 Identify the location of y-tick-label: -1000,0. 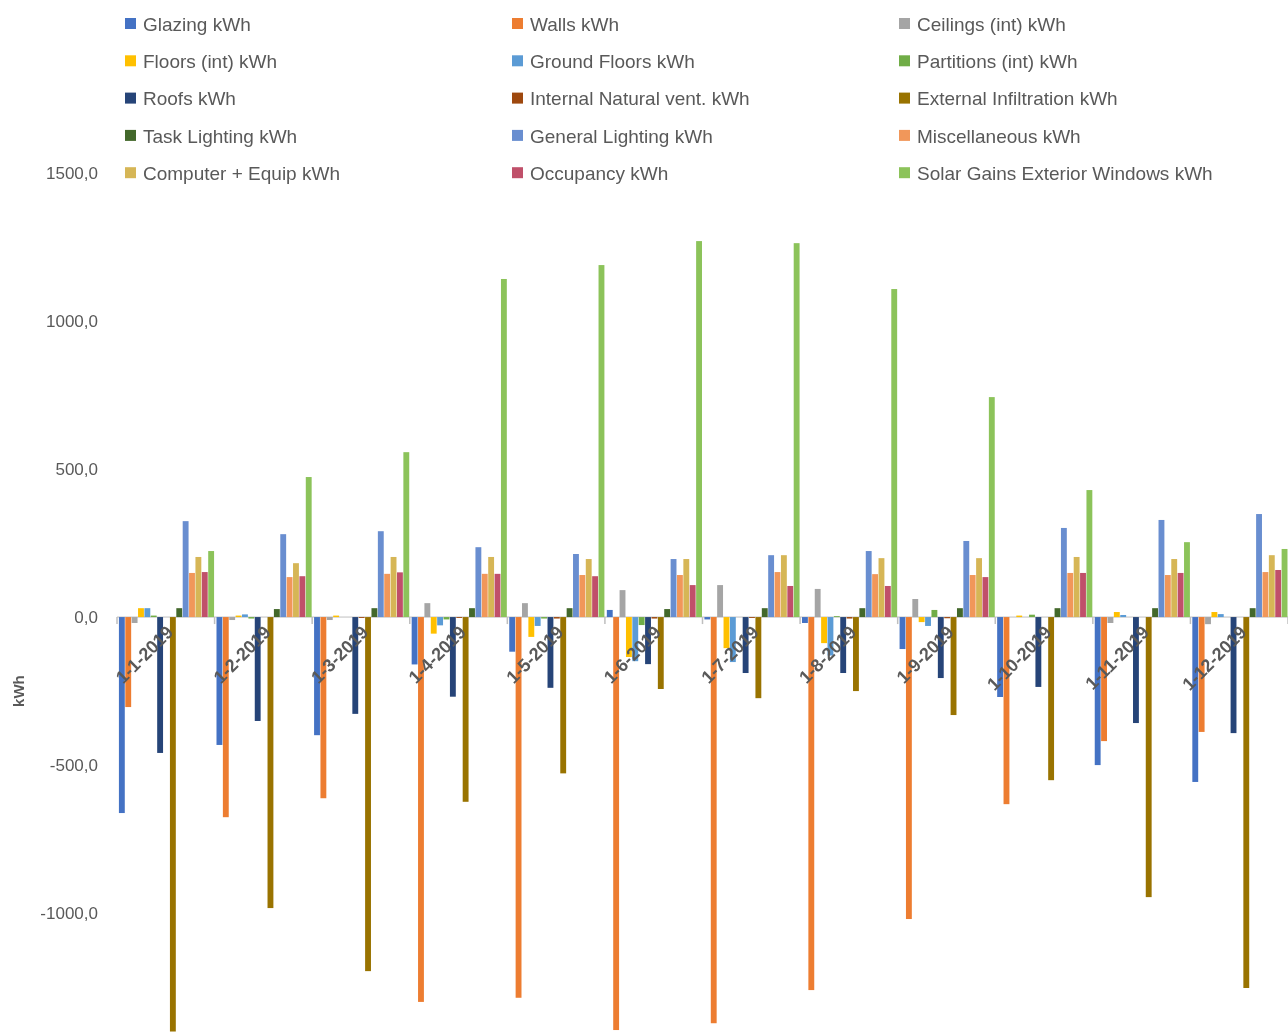
(69, 914).